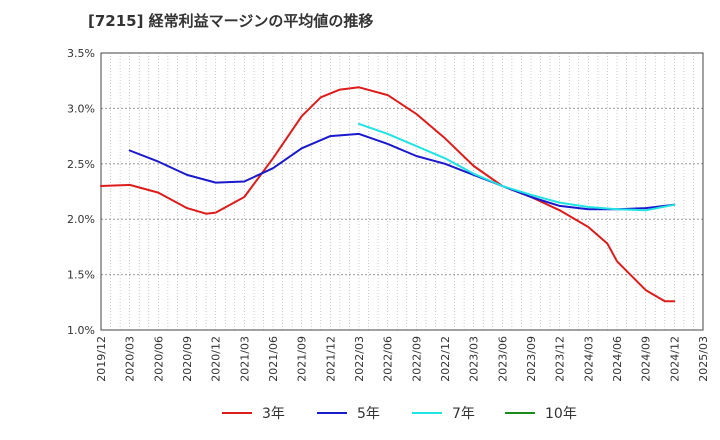 The image size is (720, 440). I want to click on x-tick-label: 2024/06, so click(617, 359).